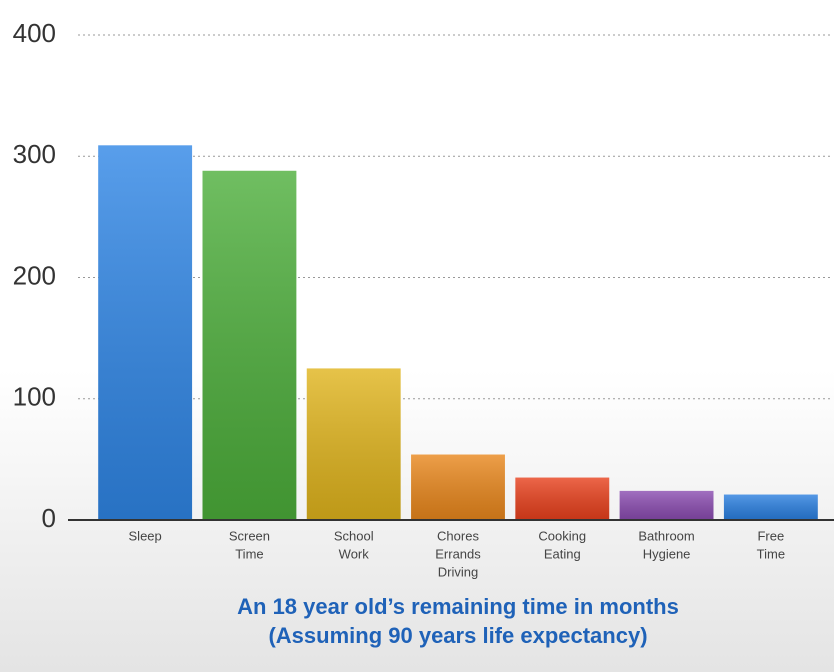 The width and height of the screenshot is (834, 672). What do you see at coordinates (562, 535) in the screenshot?
I see `x-tick-label: Cooking` at bounding box center [562, 535].